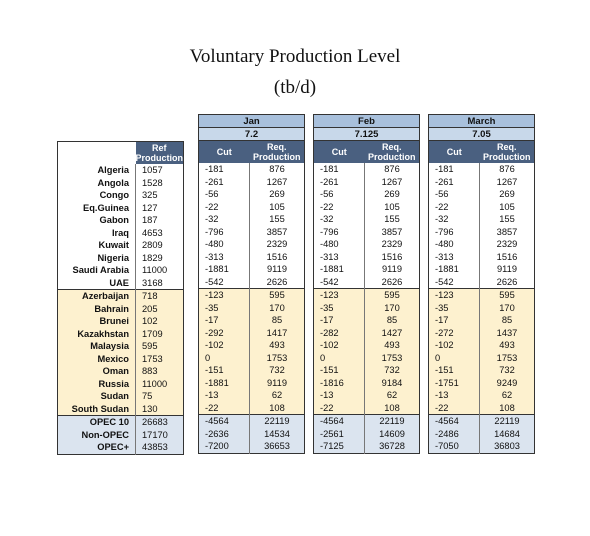 The image size is (590, 536). What do you see at coordinates (366, 446) in the screenshot?
I see `table-row: -7125 36728` at bounding box center [366, 446].